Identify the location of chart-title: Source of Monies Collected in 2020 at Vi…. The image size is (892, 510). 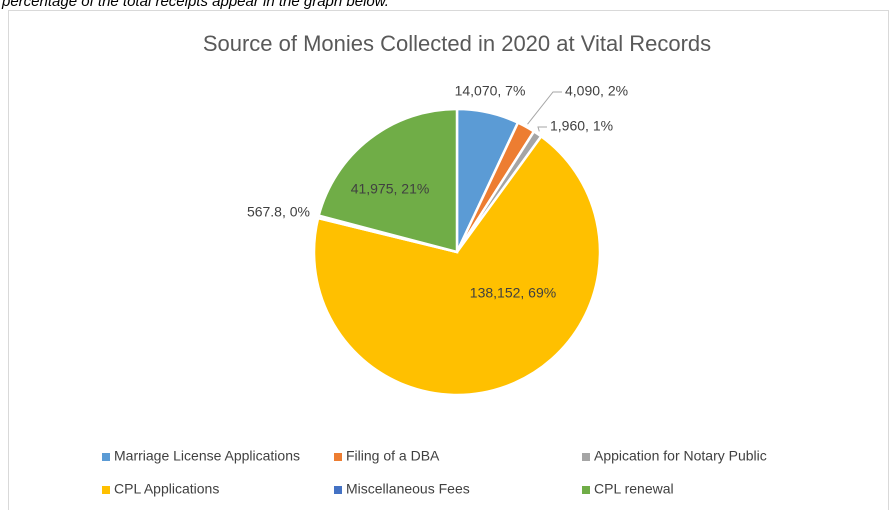
(457, 43).